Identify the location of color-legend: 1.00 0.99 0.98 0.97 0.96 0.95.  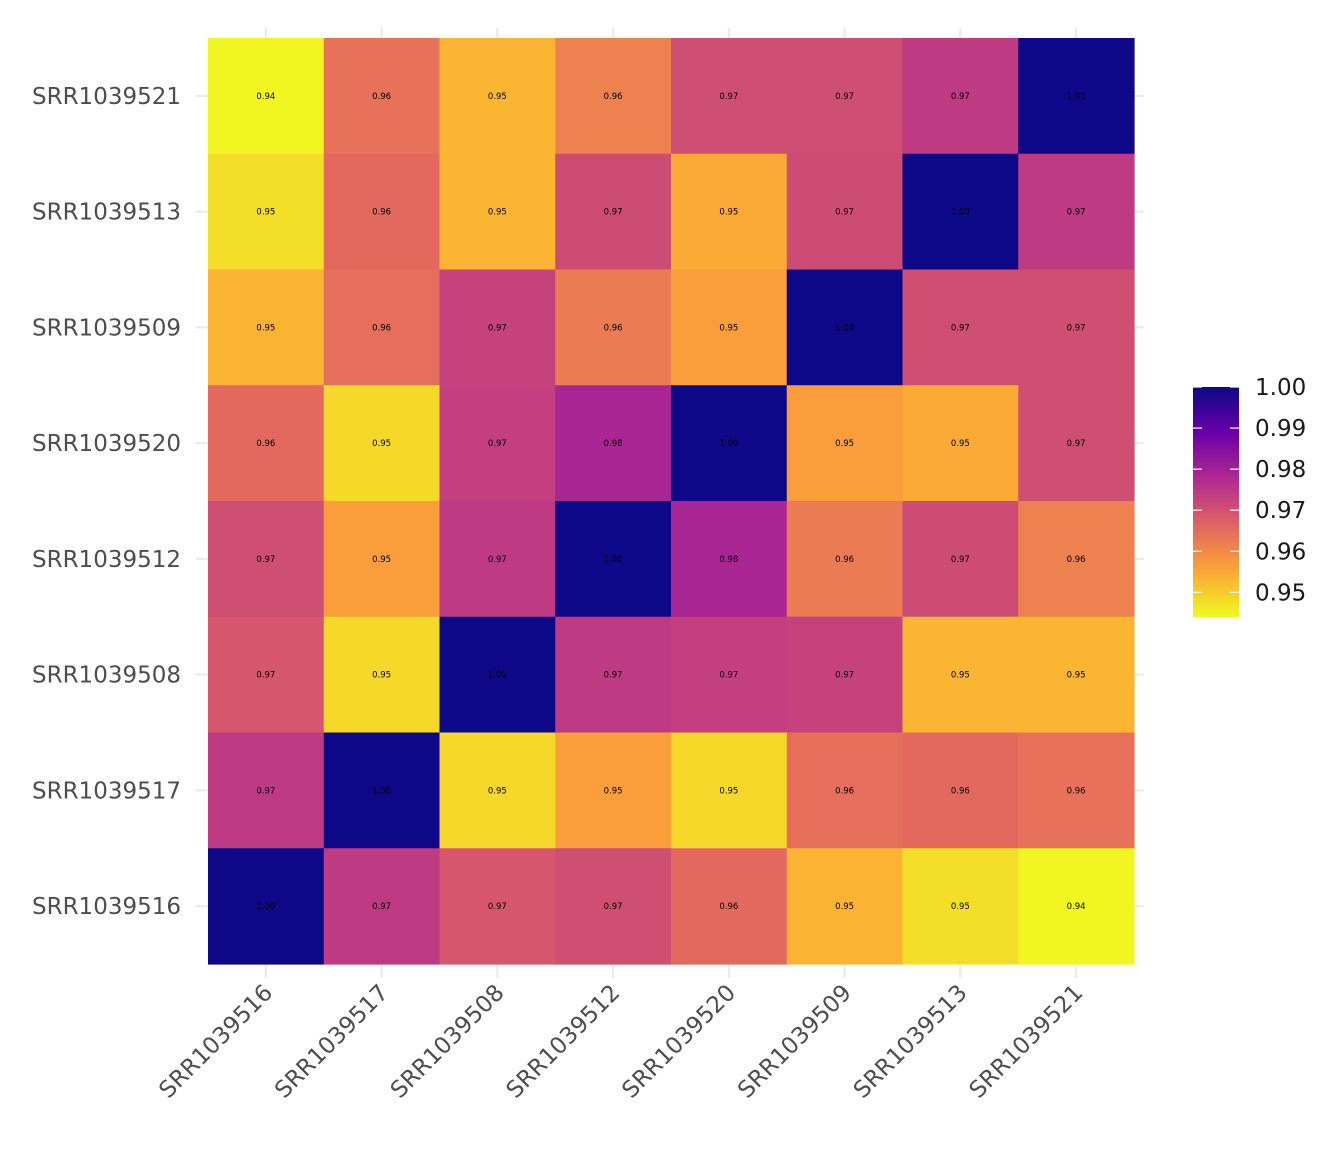
(1249, 496).